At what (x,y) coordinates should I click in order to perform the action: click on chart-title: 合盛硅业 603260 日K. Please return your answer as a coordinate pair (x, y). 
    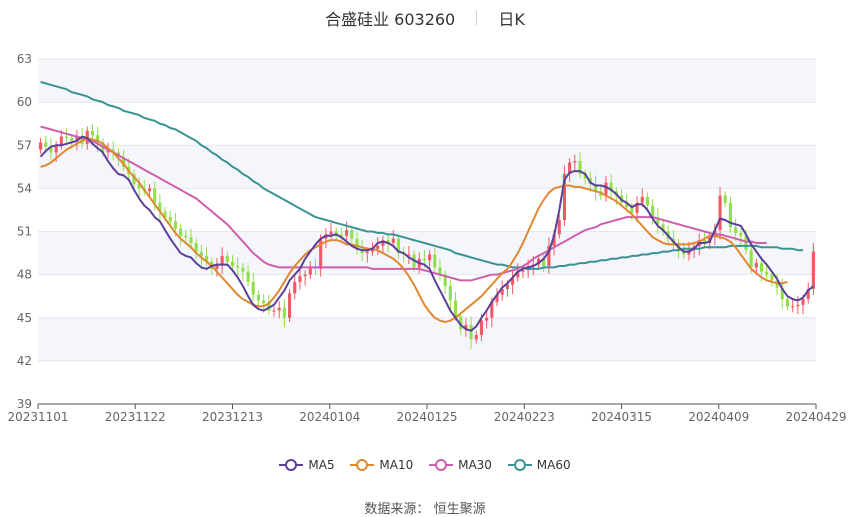
    Looking at the image, I should click on (425, 18).